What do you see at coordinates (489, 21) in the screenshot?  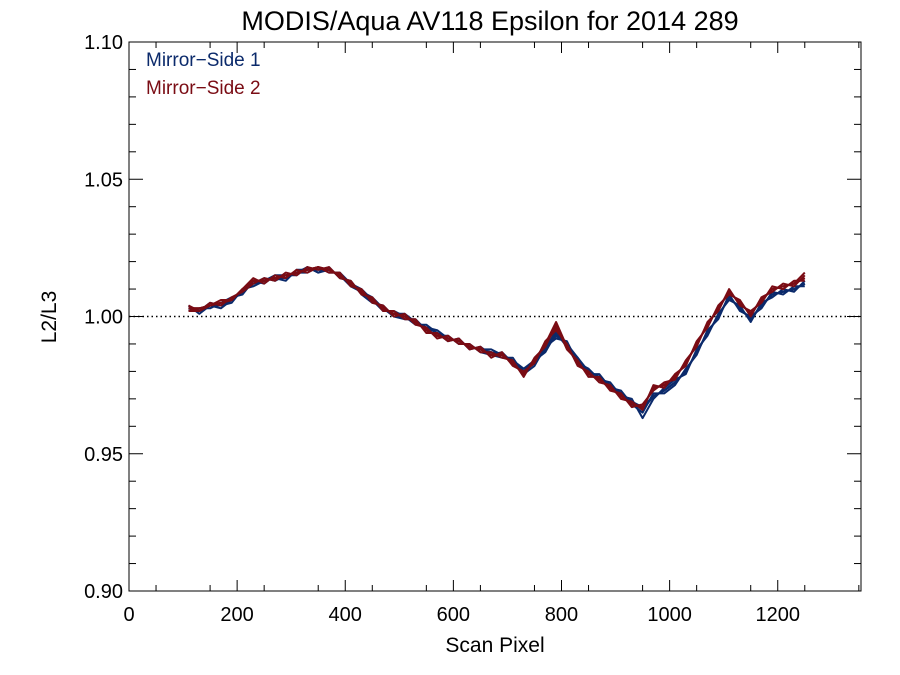 I see `chart-title: MODIS/Aqua AV118 Epsilon for 2014 289` at bounding box center [489, 21].